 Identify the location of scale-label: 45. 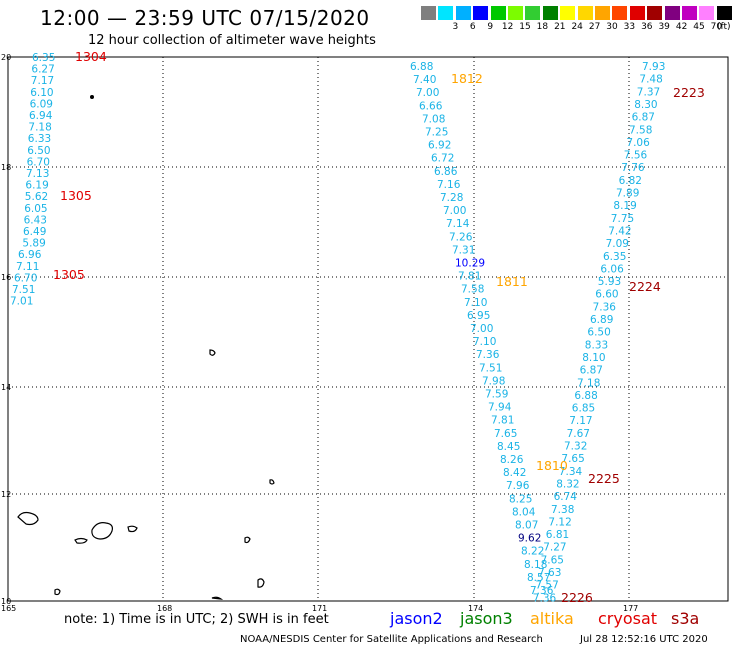
(699, 27).